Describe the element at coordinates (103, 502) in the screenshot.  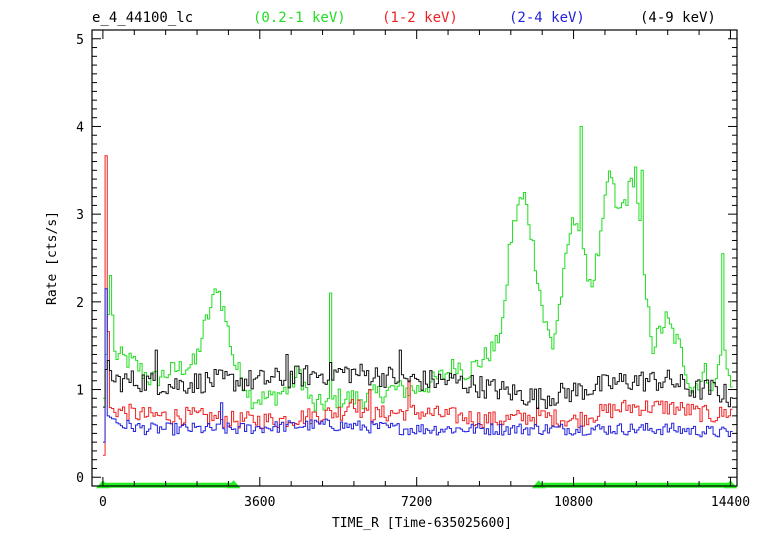
I see `x-tick-label-0: 0` at that location.